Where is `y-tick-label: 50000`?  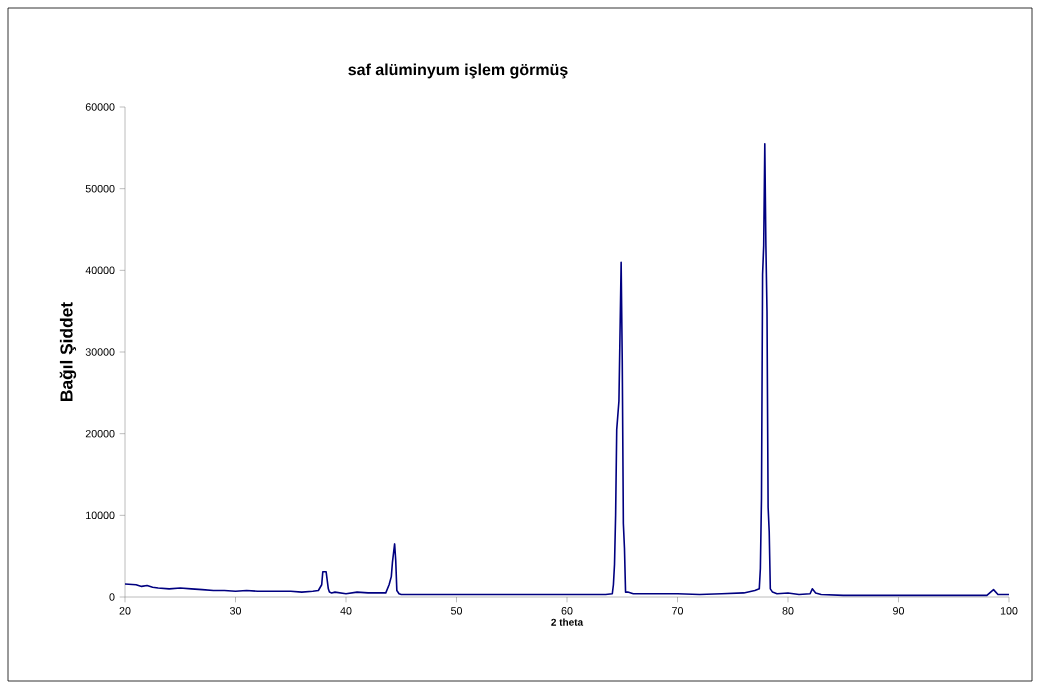
y-tick-label: 50000 is located at coordinates (100, 188).